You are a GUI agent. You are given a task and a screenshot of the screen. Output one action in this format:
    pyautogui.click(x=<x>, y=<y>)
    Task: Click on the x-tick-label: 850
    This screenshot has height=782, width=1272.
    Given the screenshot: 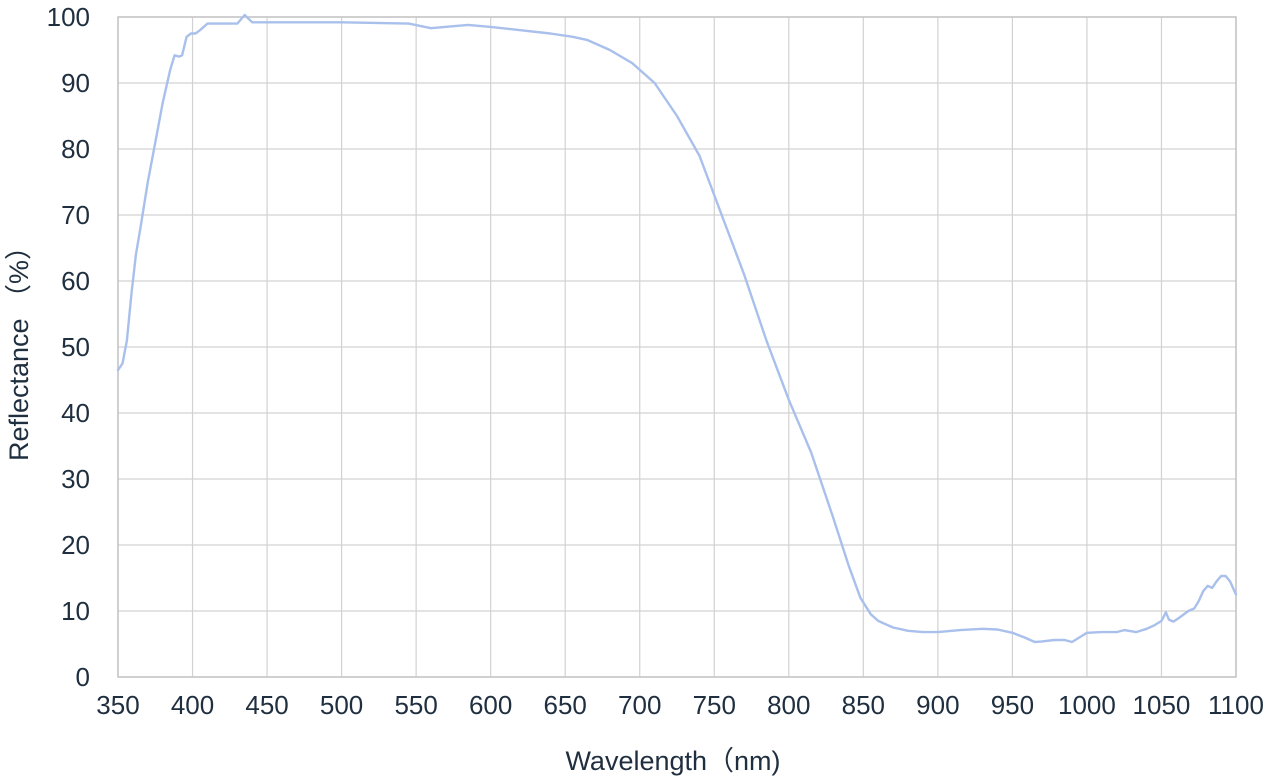 What is the action you would take?
    pyautogui.click(x=863, y=705)
    